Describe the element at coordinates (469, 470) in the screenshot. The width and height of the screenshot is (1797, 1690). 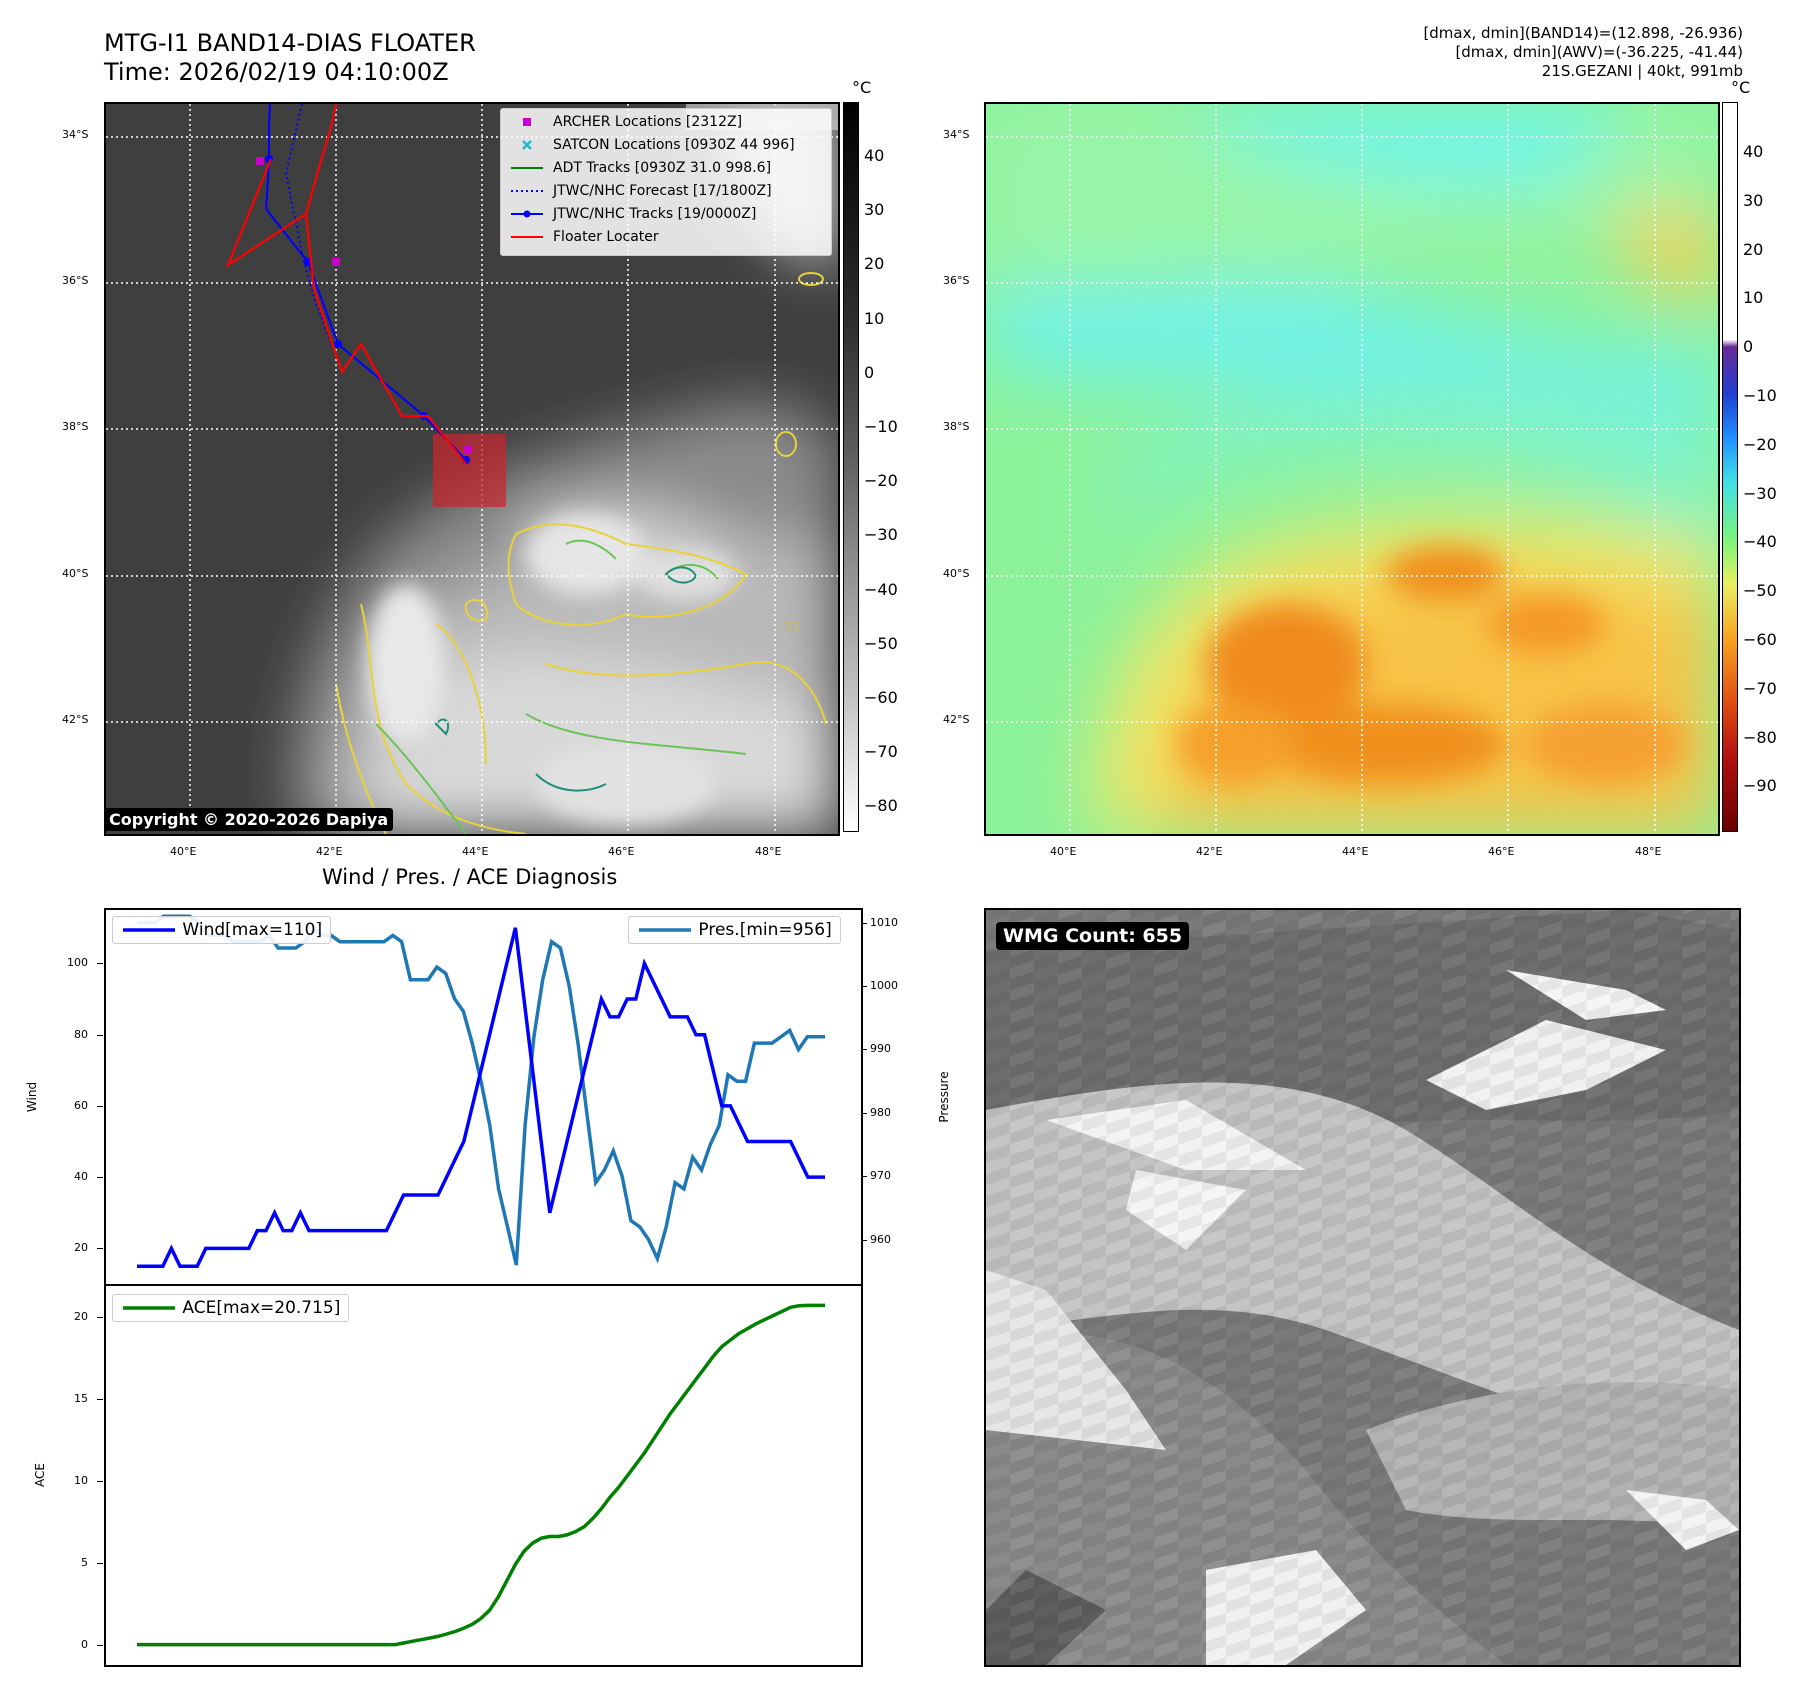
I see `floater-box` at that location.